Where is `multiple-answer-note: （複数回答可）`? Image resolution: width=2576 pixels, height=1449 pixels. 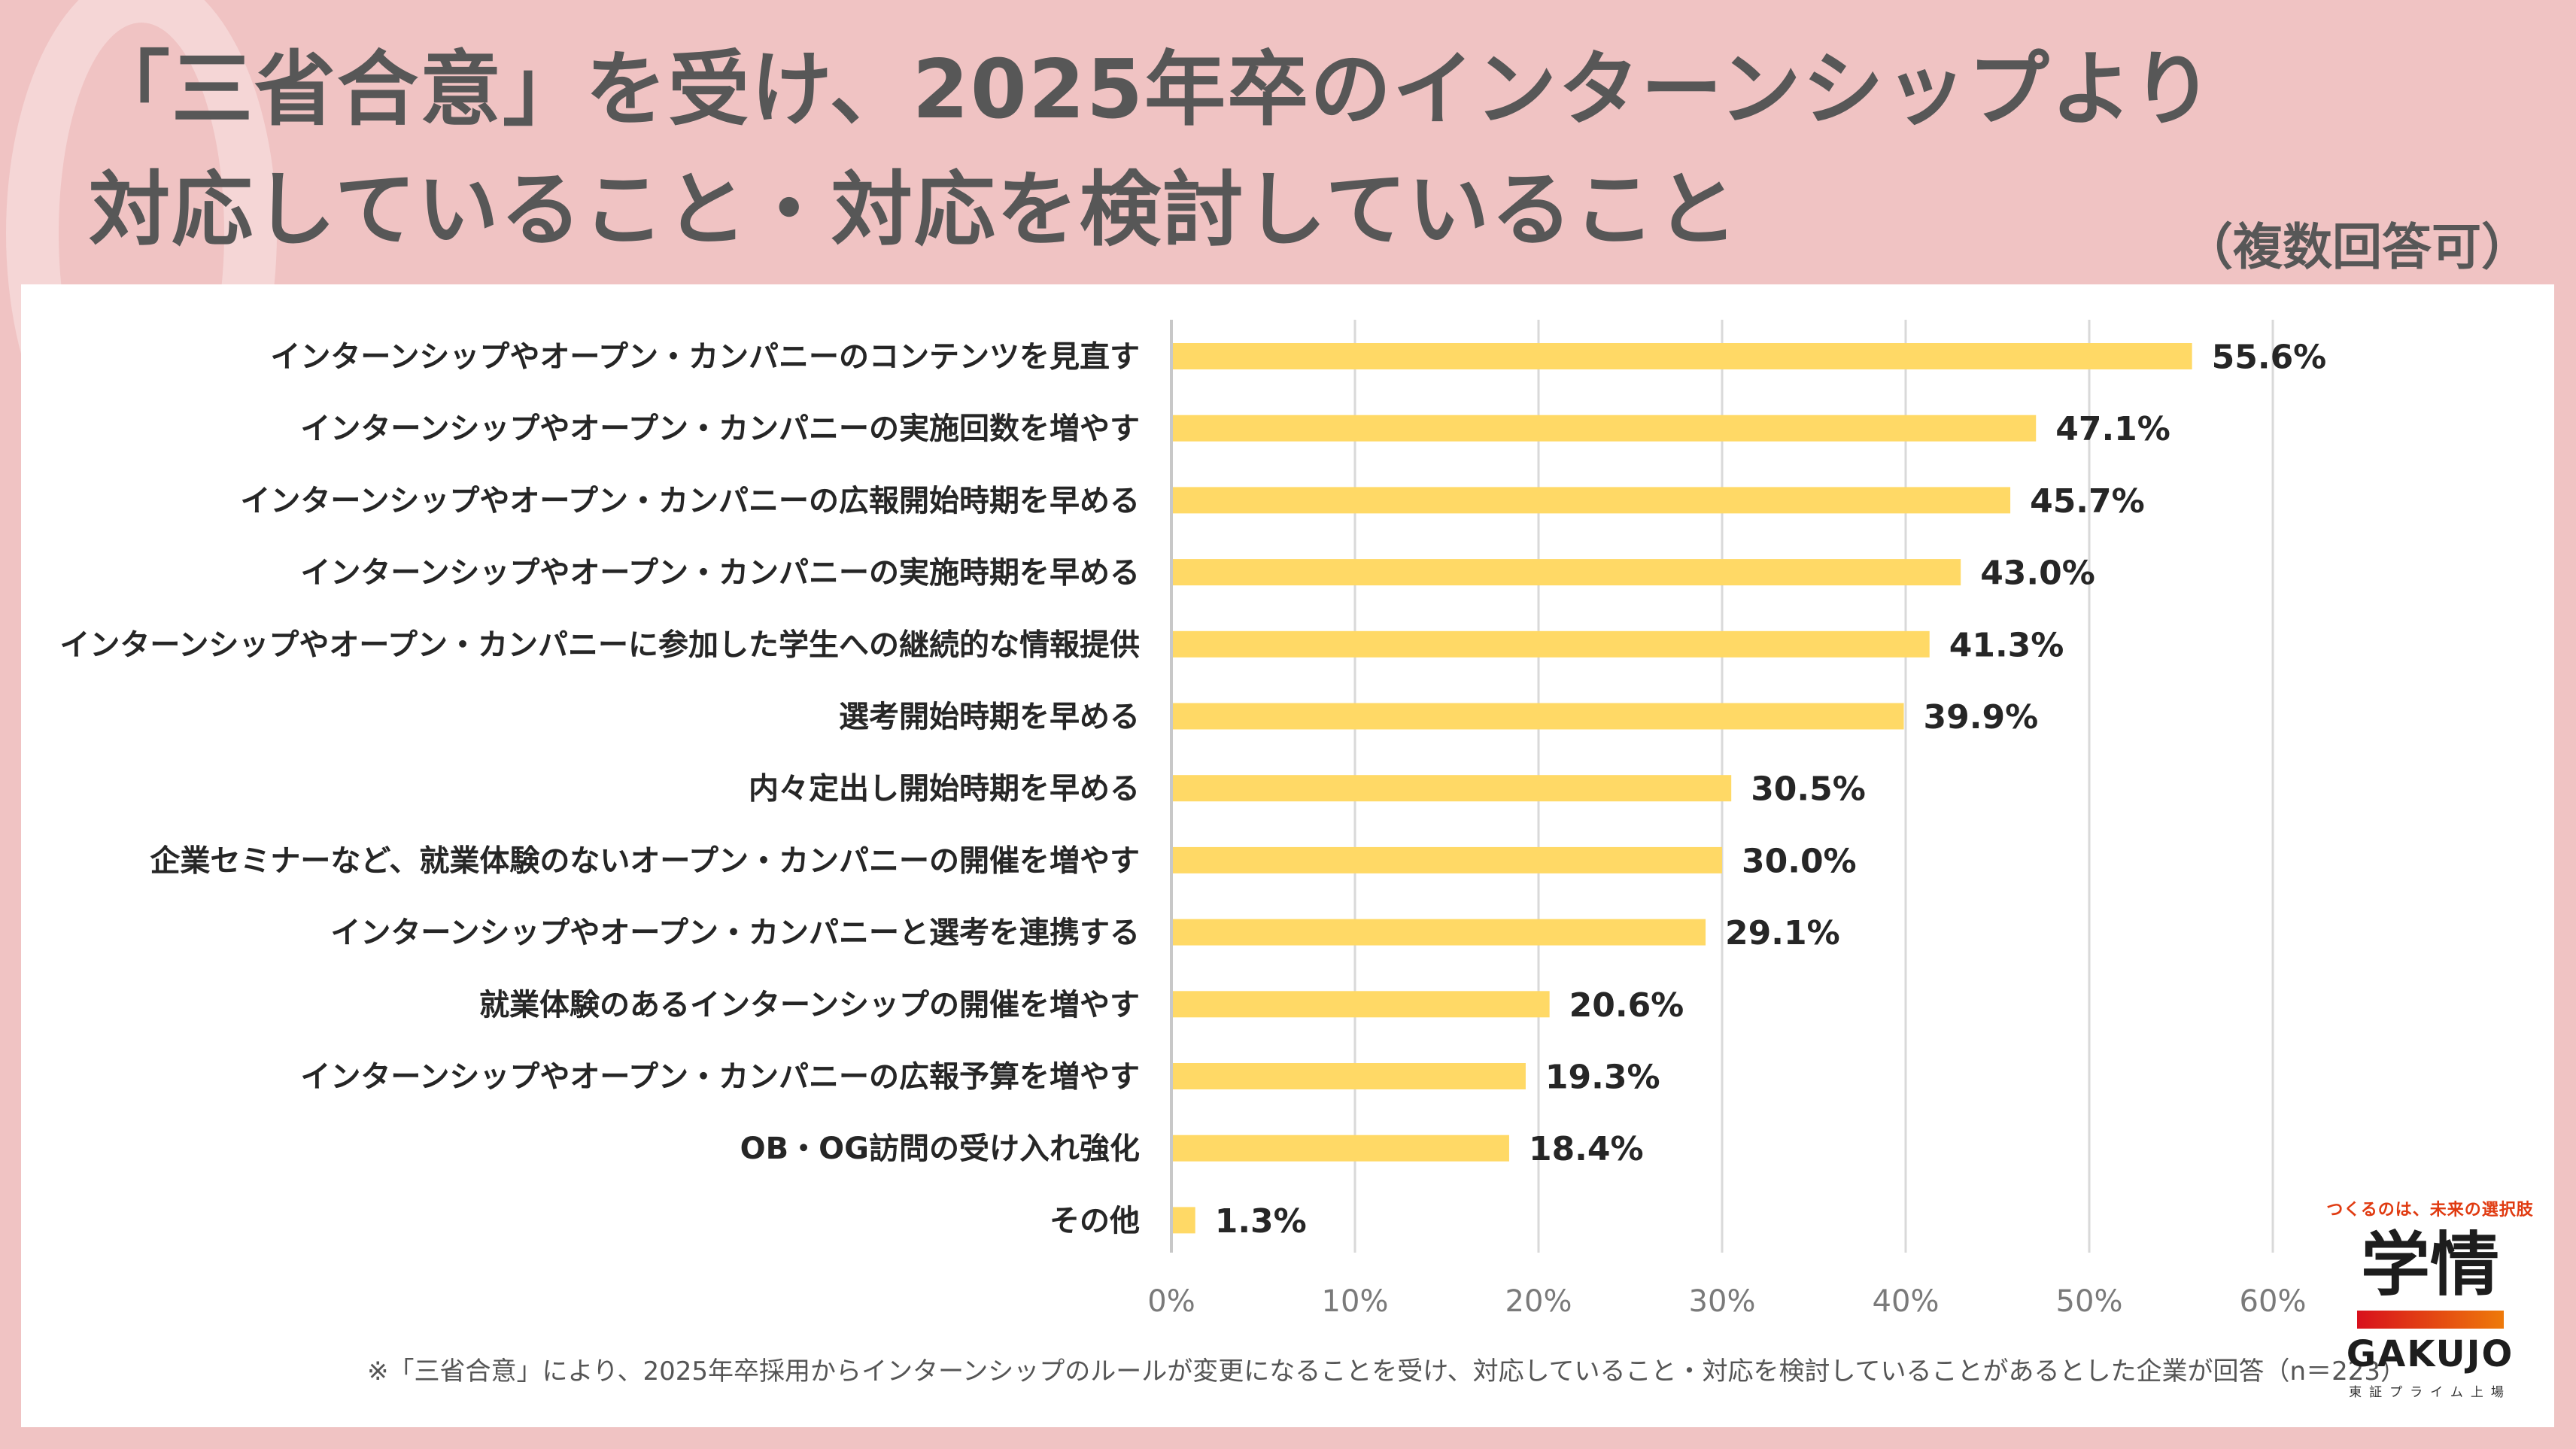
multiple-answer-note: （複数回答可） is located at coordinates (2357, 247).